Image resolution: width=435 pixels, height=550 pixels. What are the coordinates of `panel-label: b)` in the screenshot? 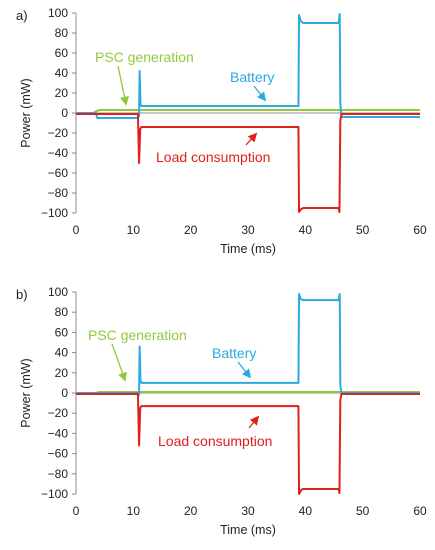 It's located at (22, 294).